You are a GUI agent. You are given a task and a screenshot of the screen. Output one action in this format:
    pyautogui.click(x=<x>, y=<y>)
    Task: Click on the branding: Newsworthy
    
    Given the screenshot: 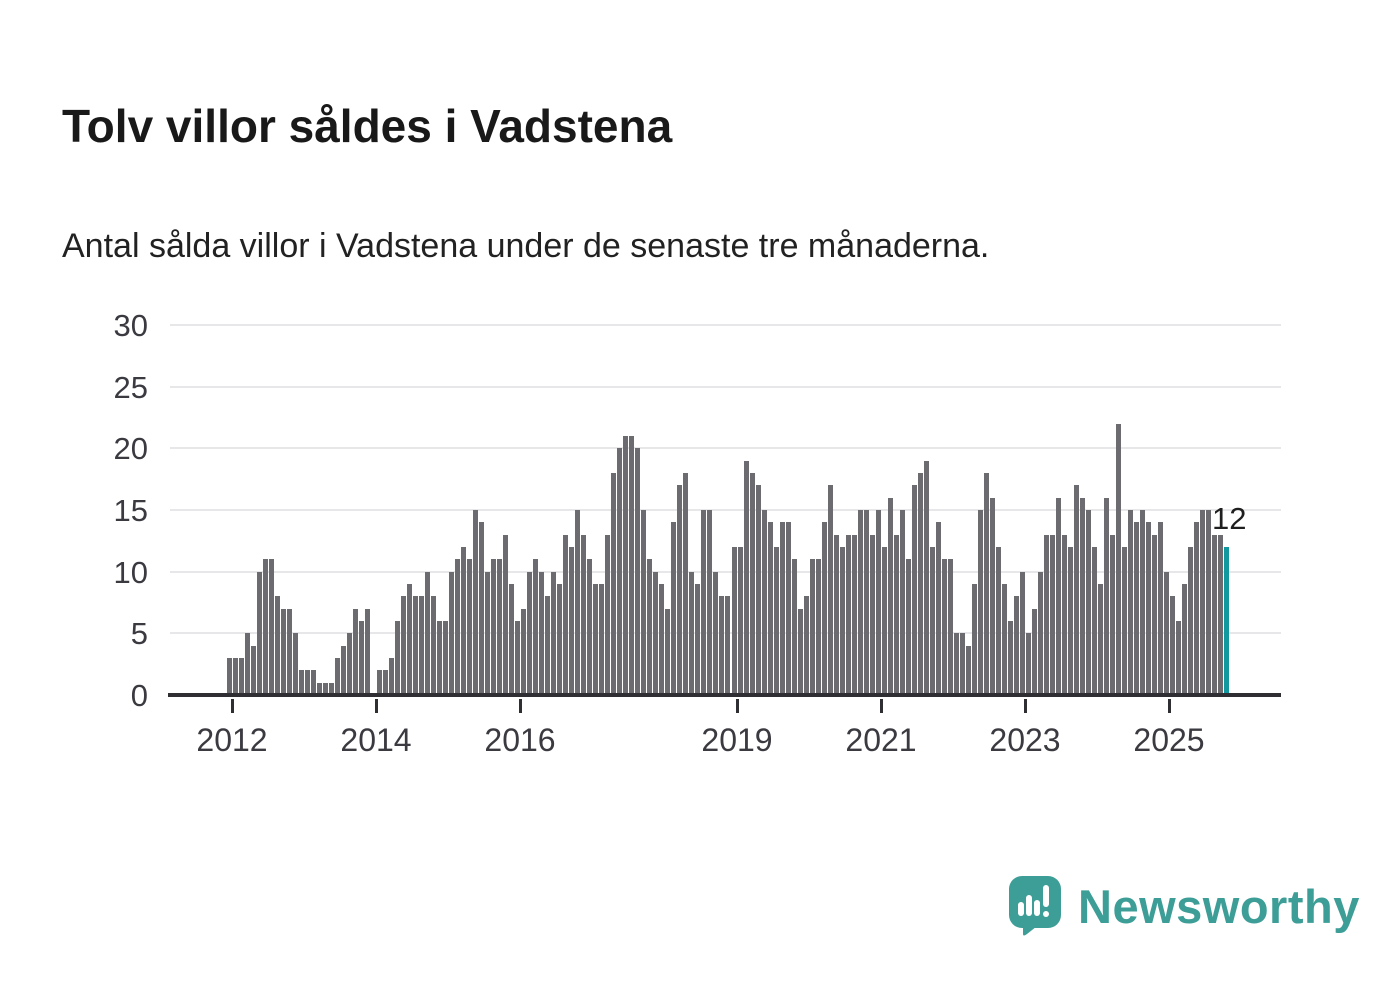 What is the action you would take?
    pyautogui.click(x=1184, y=906)
    